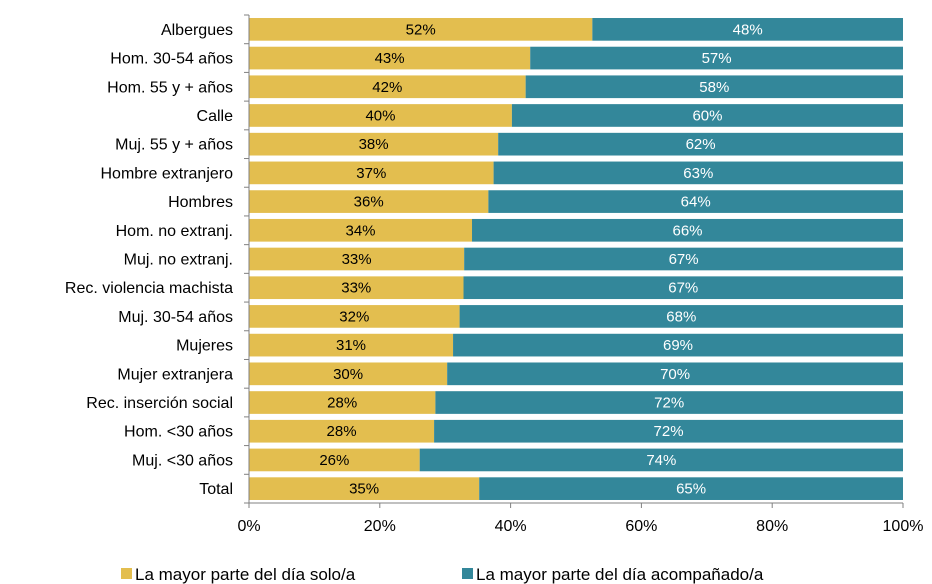  I want to click on legend-label: La mayor parte del día solo/a, so click(245, 574).